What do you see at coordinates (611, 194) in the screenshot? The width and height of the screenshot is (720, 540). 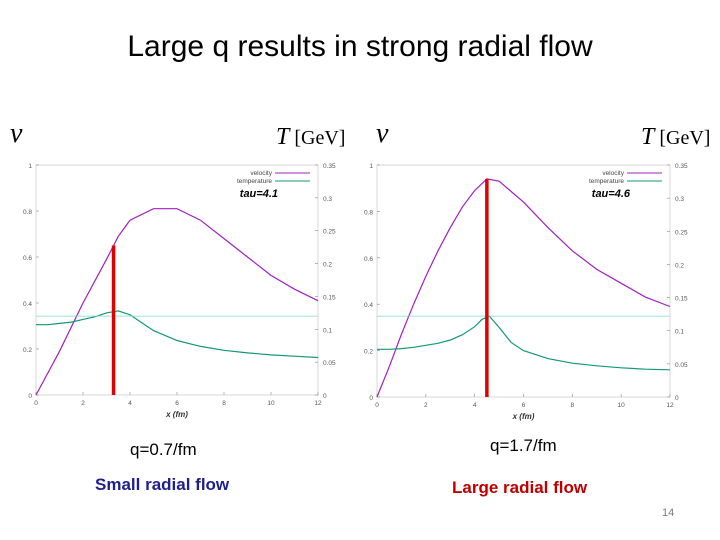 I see `panel2-tau-annotation: tau=4.6` at bounding box center [611, 194].